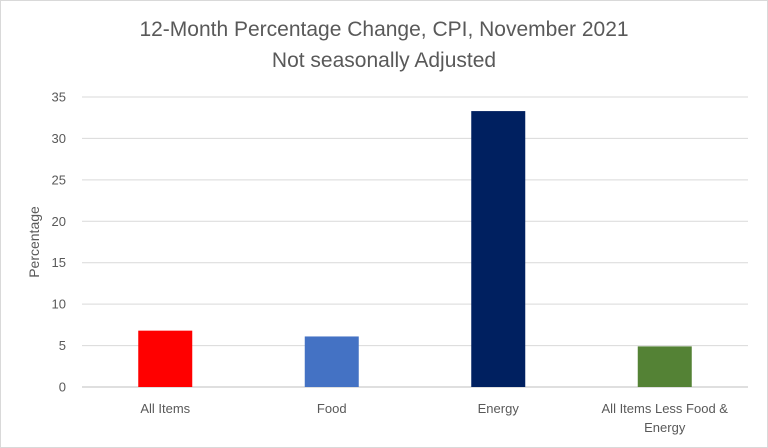  I want to click on y-axis-ticks: 0 5 10 15 20 25 30 35, so click(59, 242).